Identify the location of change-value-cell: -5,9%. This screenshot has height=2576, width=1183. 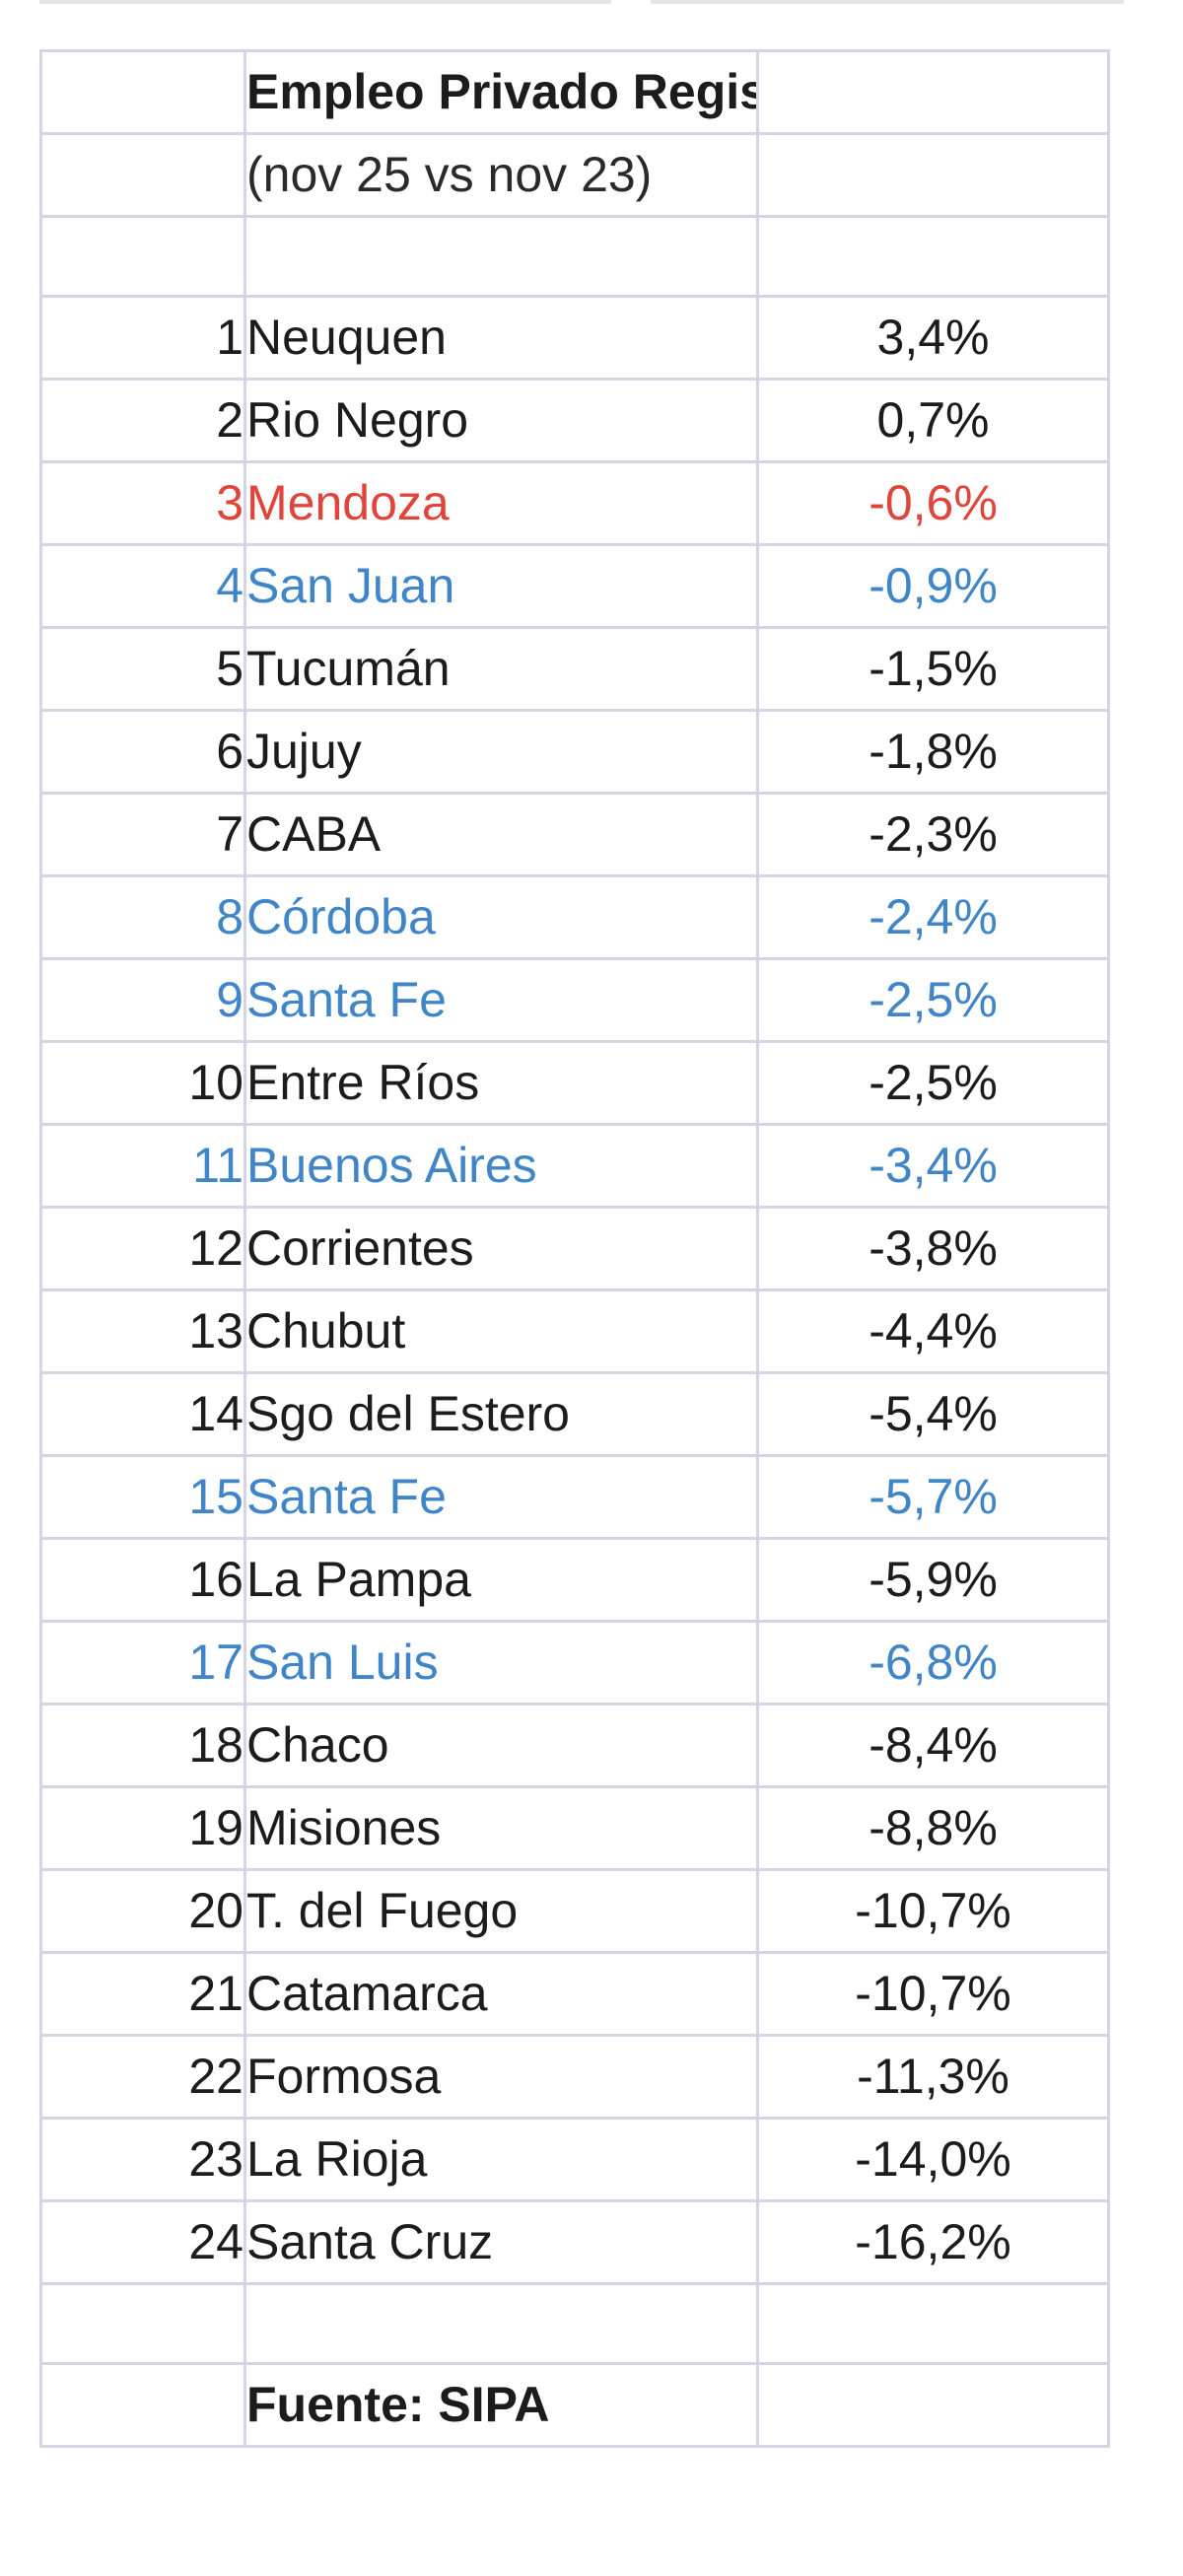
(933, 1580).